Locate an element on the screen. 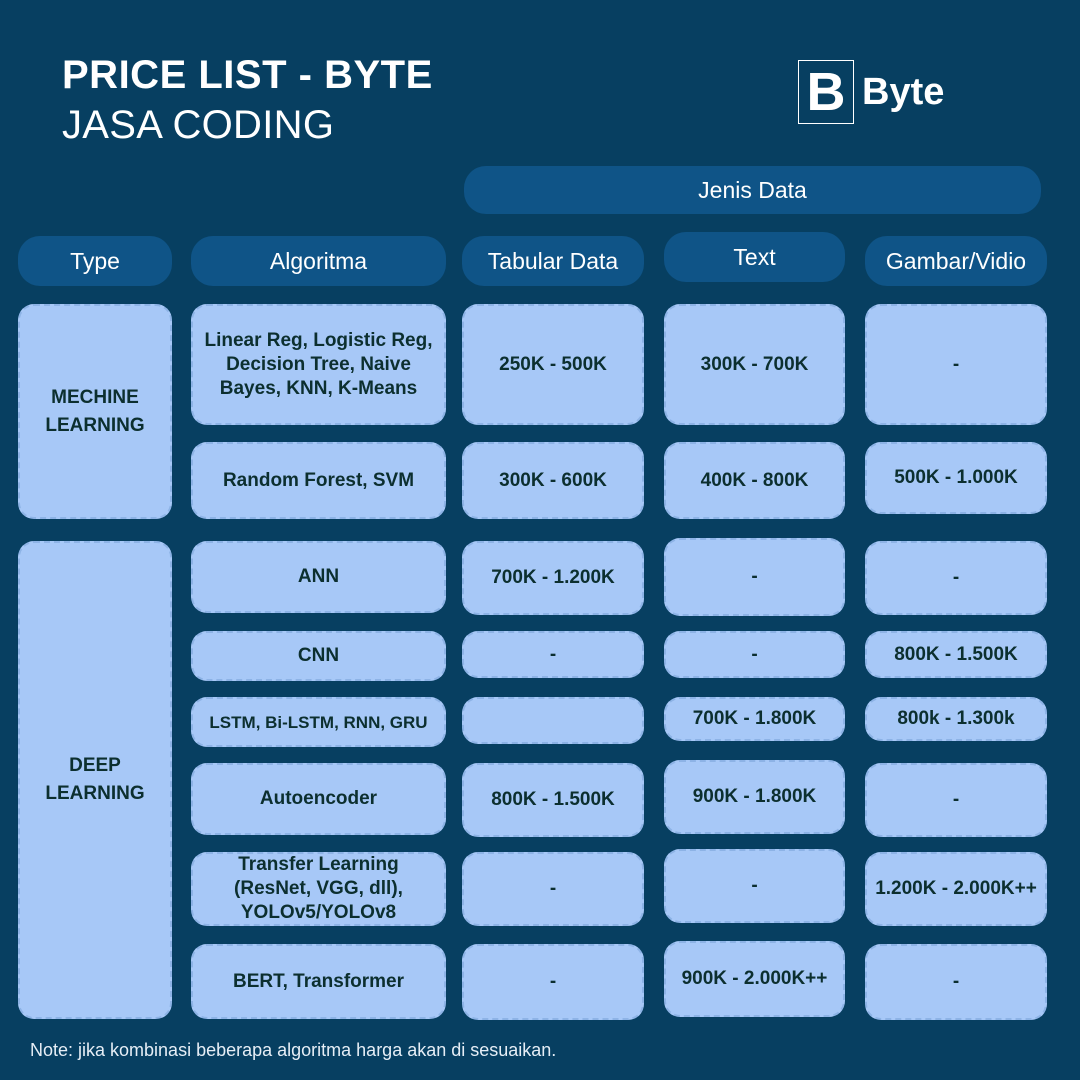 The height and width of the screenshot is (1080, 1080). header-gambar-vidio: Gambar/Vidio is located at coordinates (956, 261).